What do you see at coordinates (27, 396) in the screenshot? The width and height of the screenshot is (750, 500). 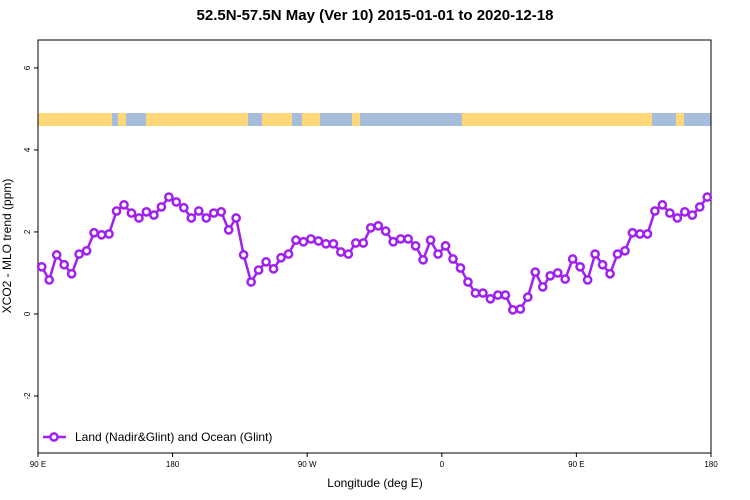 I see `y-tick-label: -2` at bounding box center [27, 396].